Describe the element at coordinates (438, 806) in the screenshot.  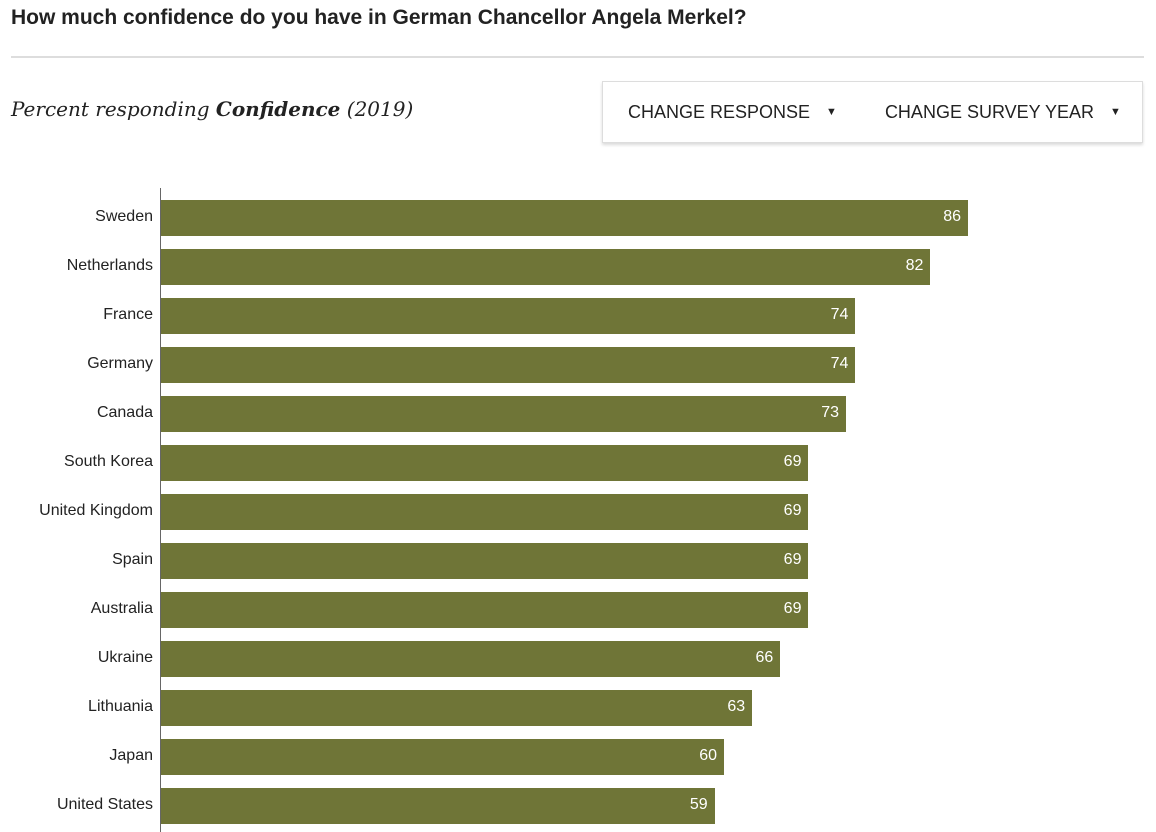
I see `bar: 59` at that location.